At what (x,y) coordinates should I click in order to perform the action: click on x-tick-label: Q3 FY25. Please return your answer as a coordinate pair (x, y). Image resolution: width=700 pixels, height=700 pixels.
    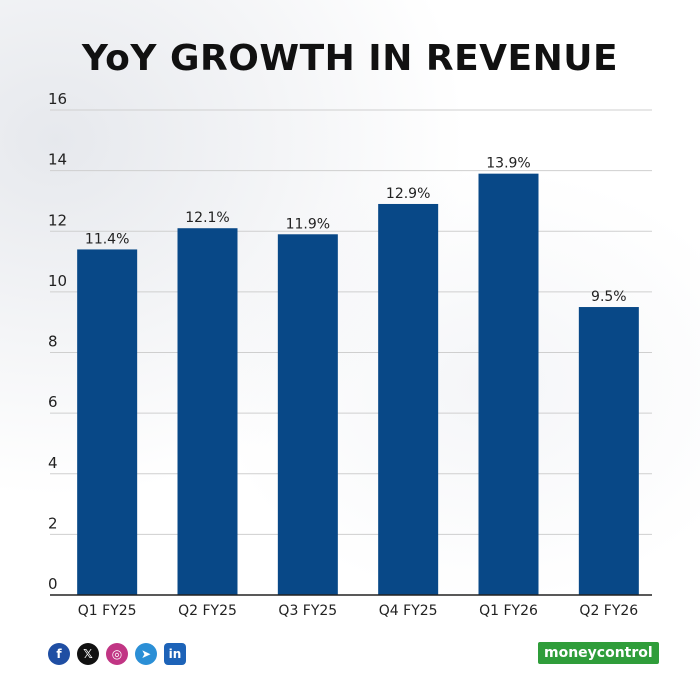
    Looking at the image, I should click on (307, 611).